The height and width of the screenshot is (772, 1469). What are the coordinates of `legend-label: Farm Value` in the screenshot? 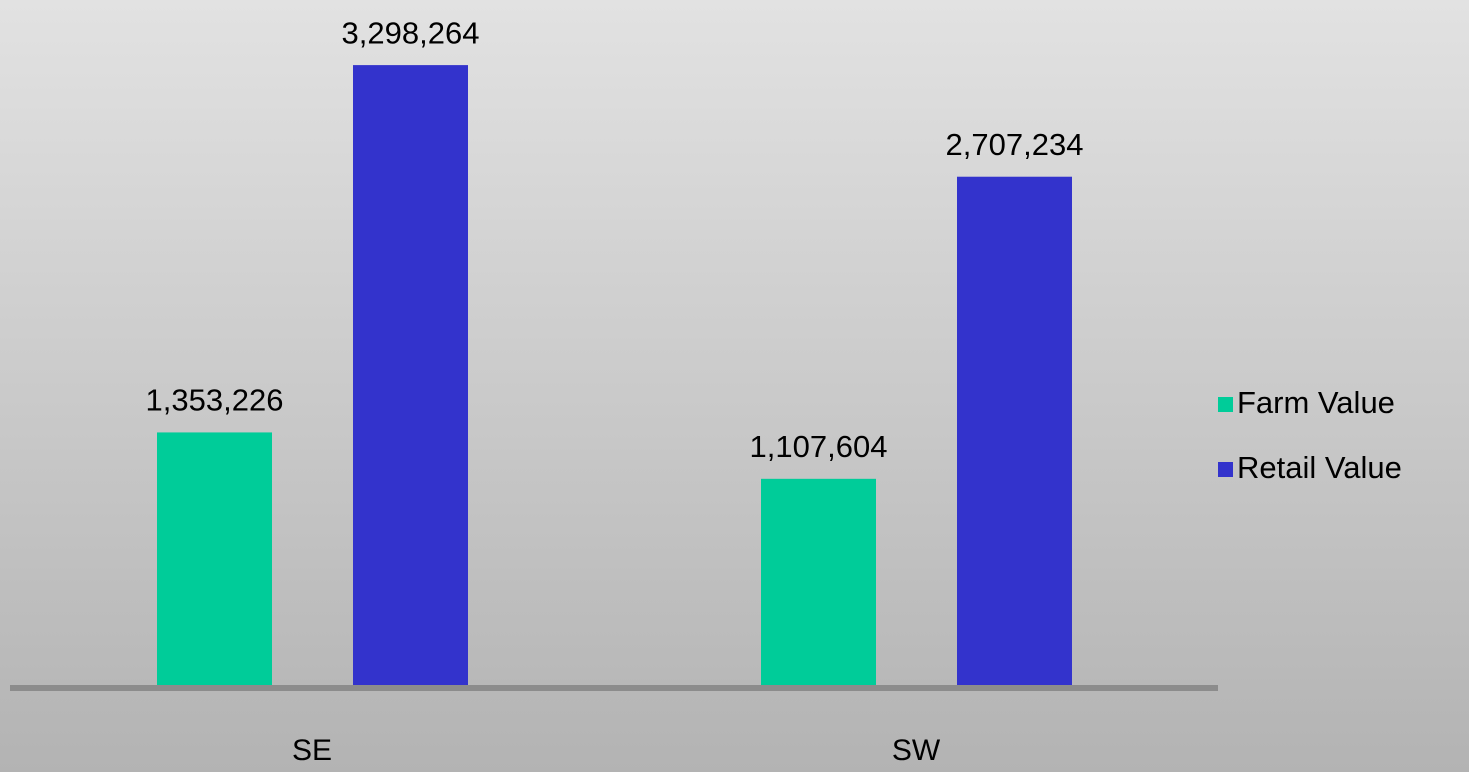 It's located at (1316, 402).